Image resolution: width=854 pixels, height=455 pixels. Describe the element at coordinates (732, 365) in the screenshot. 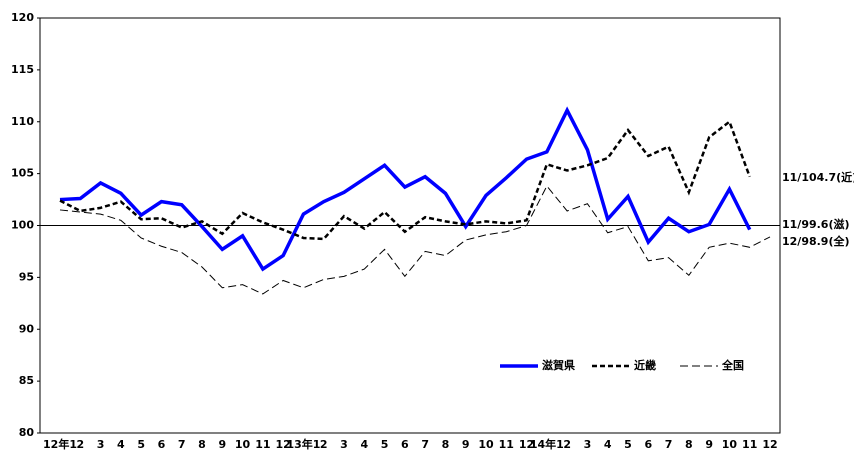

I see `legend-label: 全国` at that location.